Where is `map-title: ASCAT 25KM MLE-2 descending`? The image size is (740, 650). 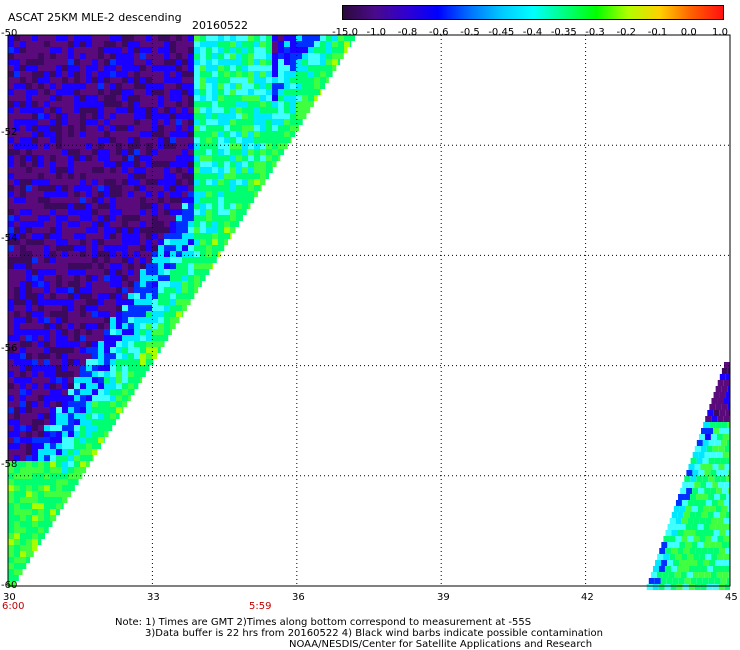
map-title: ASCAT 25KM MLE-2 descending is located at coordinates (95, 17).